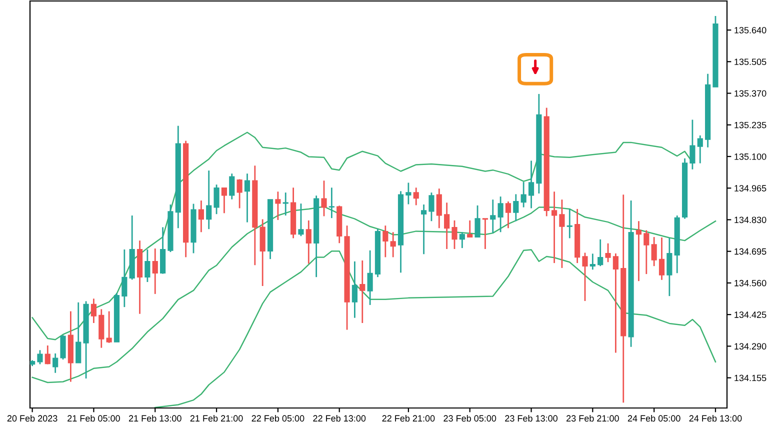  I want to click on y-tick-label: 134.965, so click(750, 188).